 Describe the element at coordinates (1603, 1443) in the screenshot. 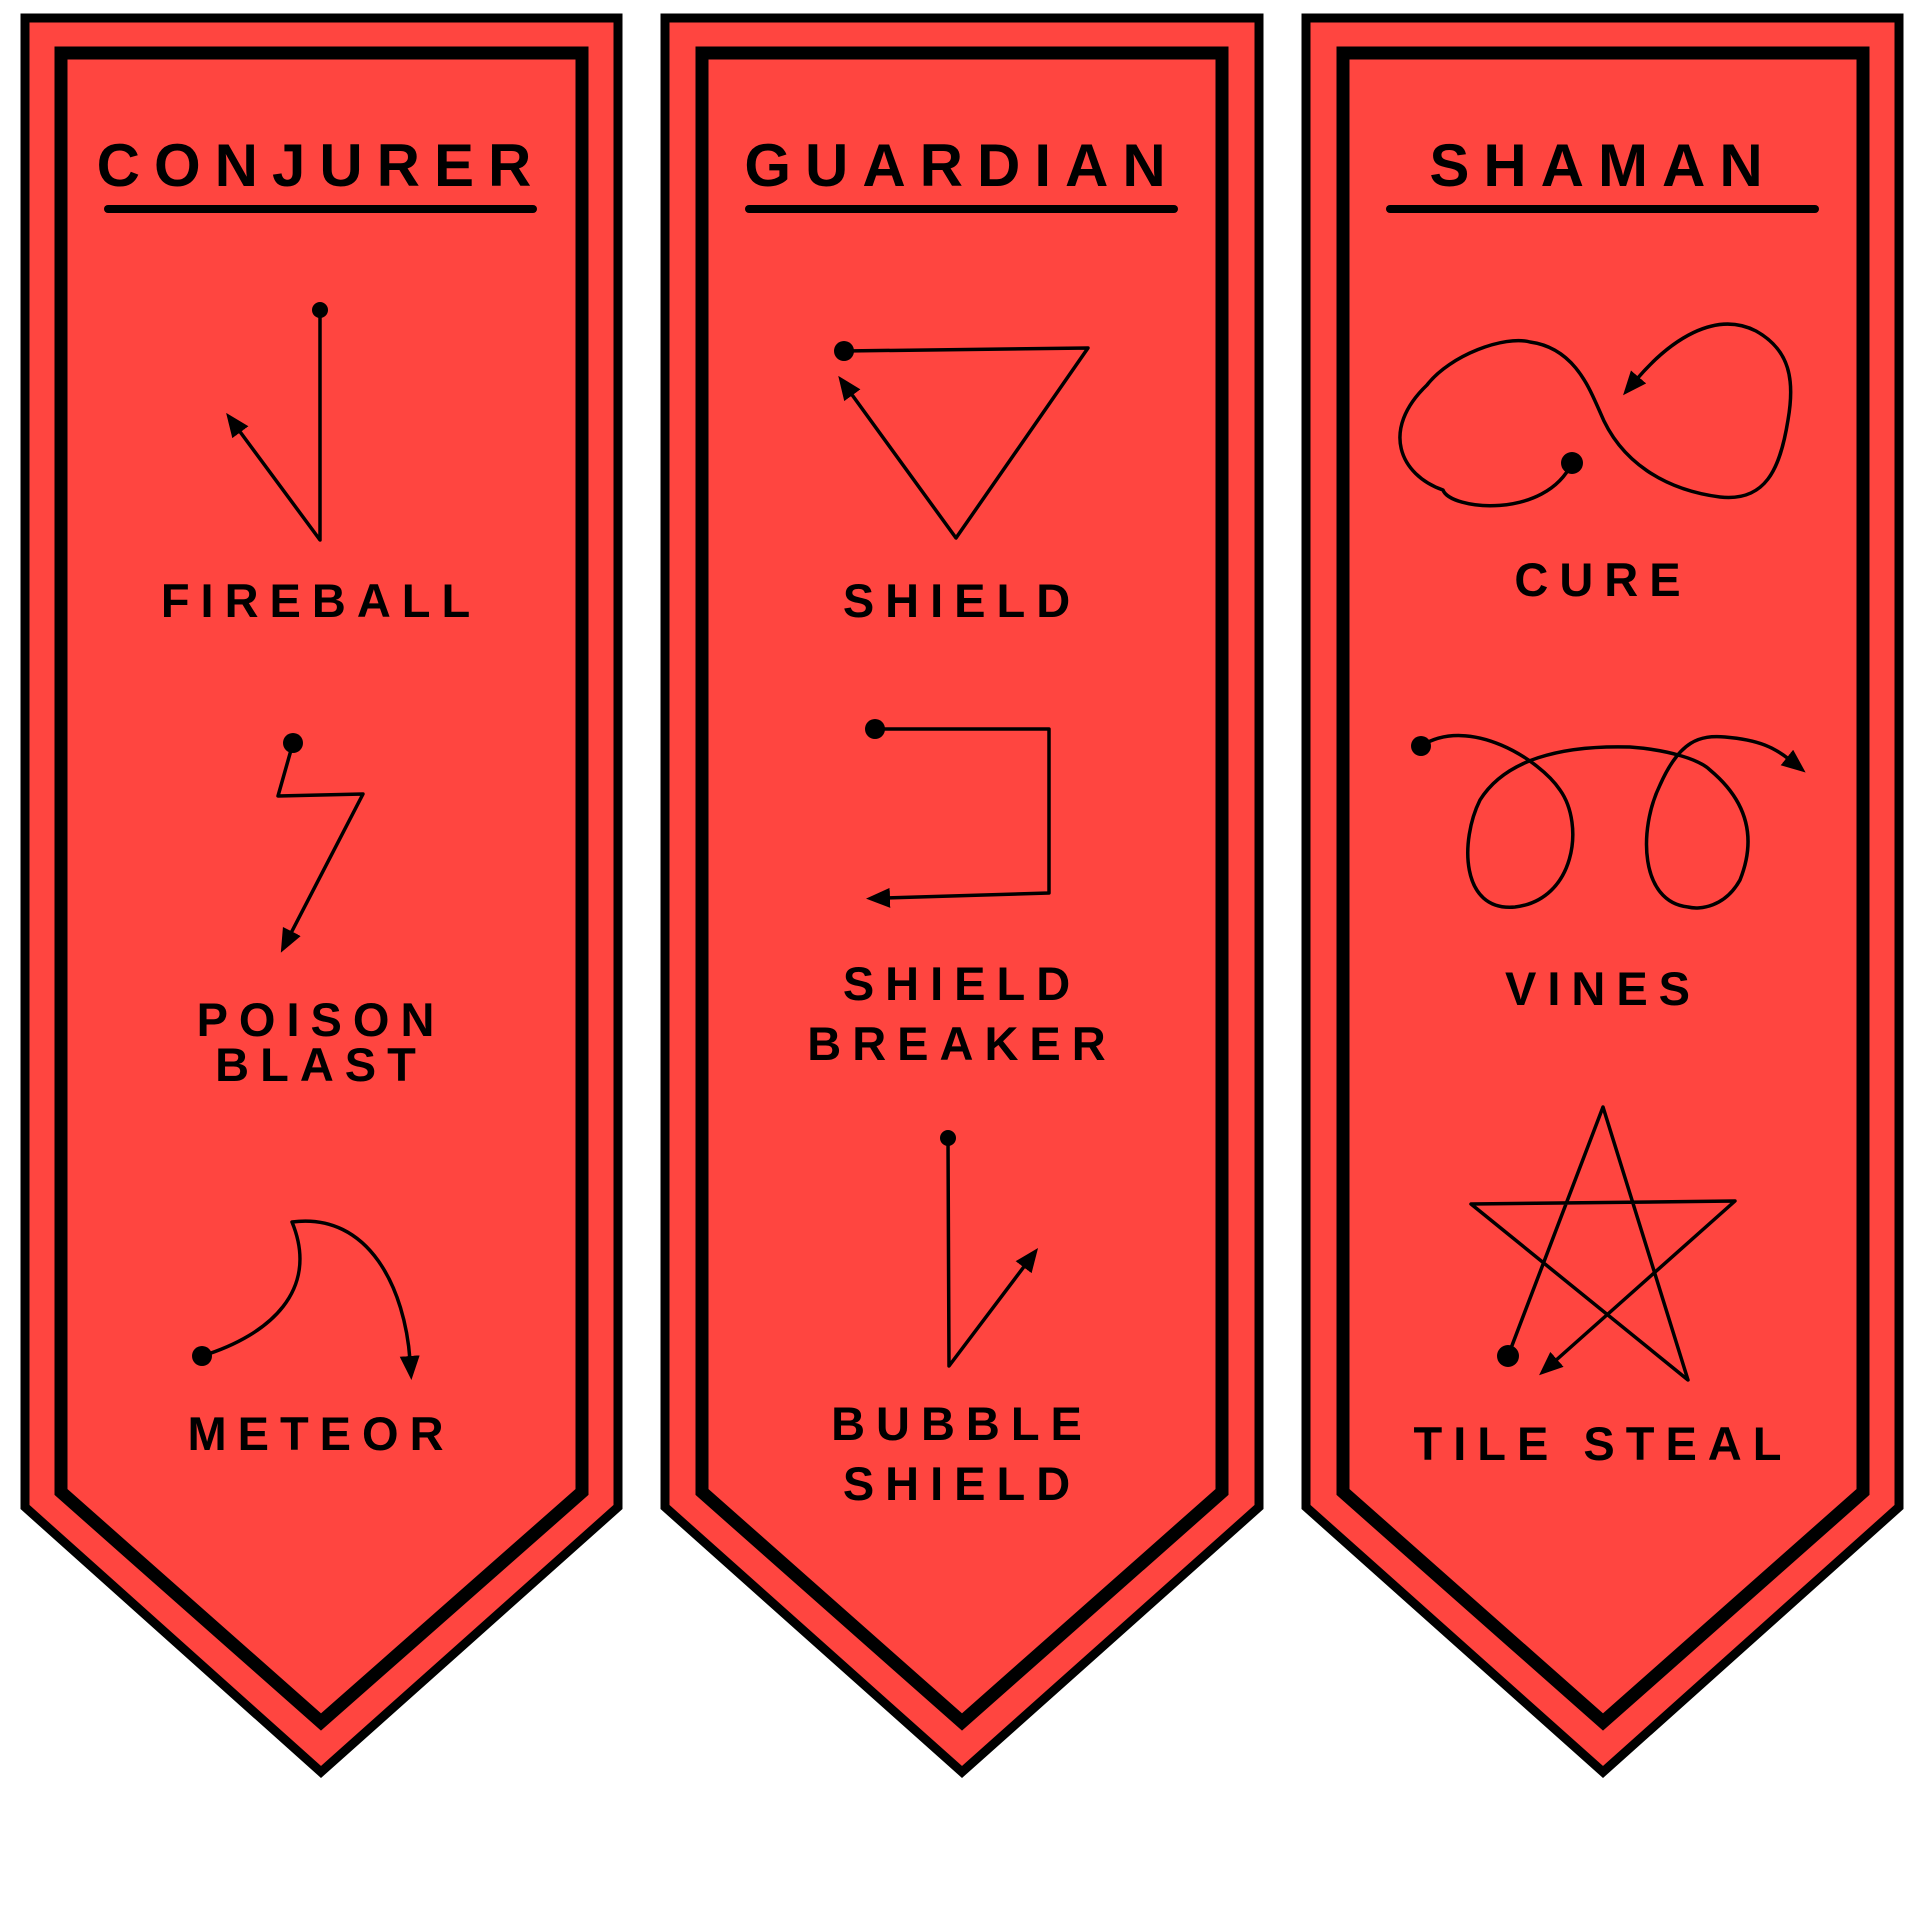

I see `spell-label: TILE STEAL` at that location.